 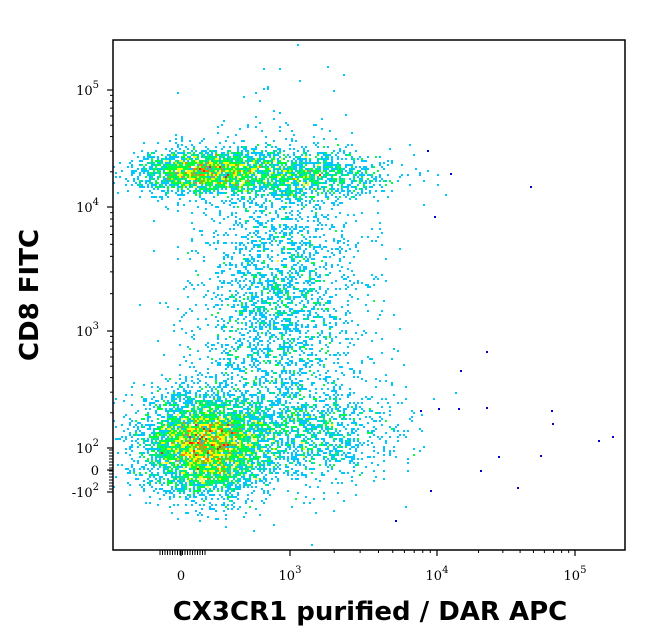 I want to click on y-tick-label: -102, so click(x=85, y=491).